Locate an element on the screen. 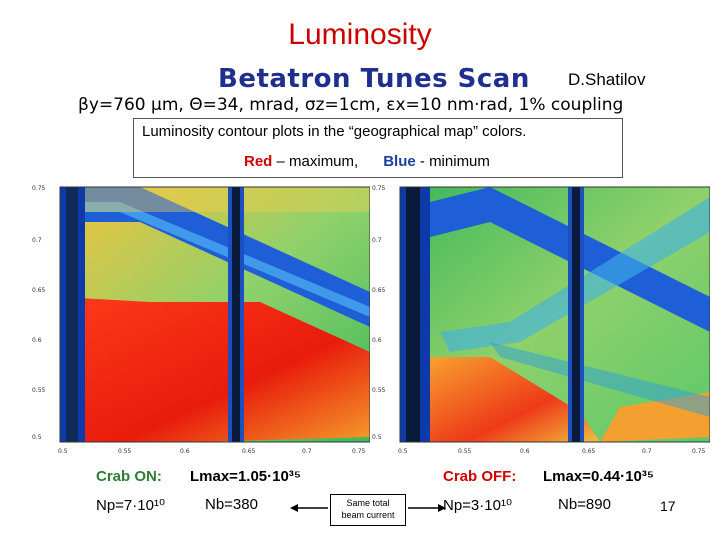 This screenshot has height=540, width=720. beam-note-line2: beam current is located at coordinates (368, 515).